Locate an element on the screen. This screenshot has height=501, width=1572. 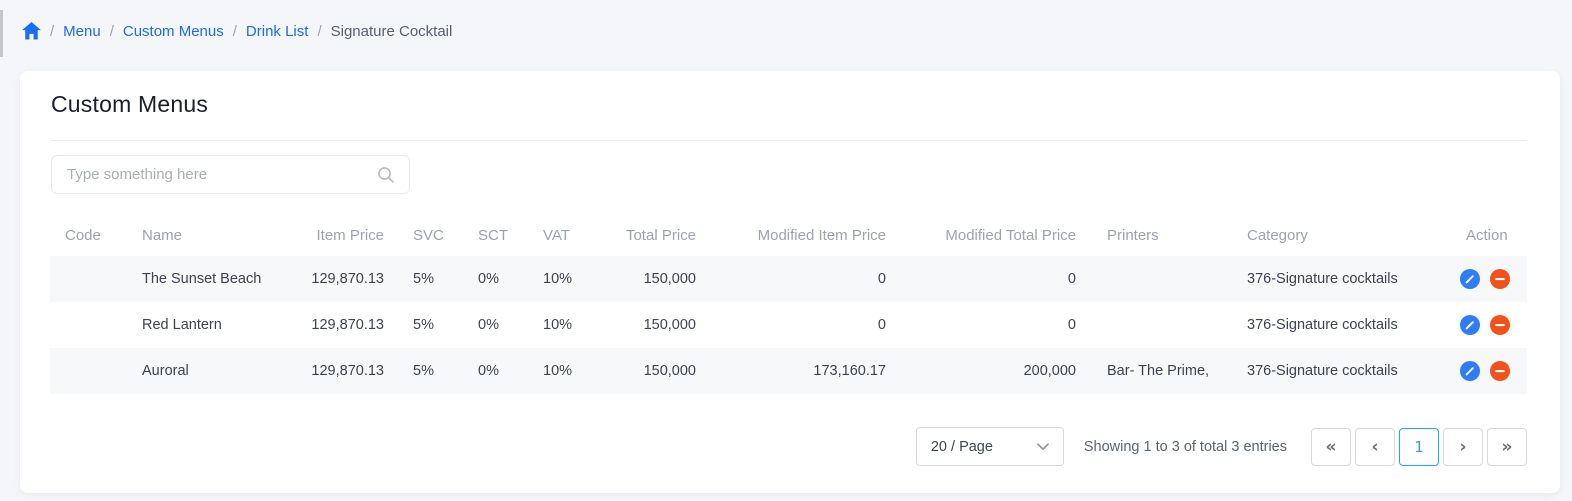
col-header-action: Action is located at coordinates (1487, 235).